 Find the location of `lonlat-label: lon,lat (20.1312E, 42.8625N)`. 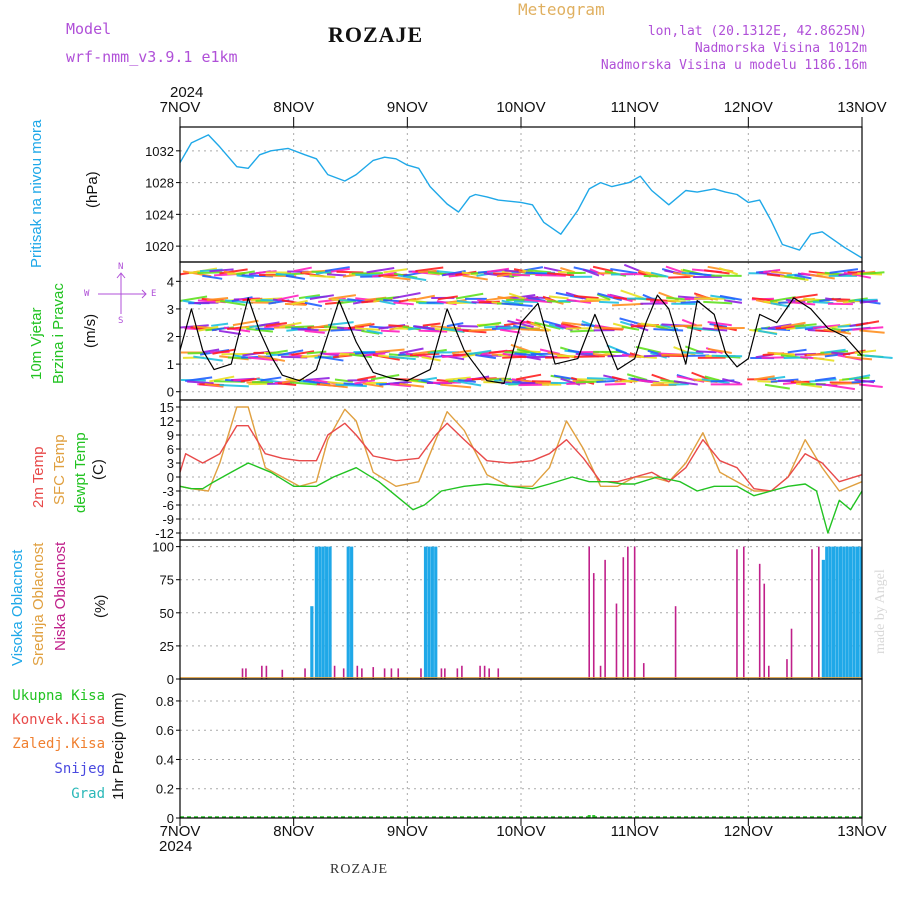

lonlat-label: lon,lat (20.1312E, 42.8625N) is located at coordinates (757, 31).